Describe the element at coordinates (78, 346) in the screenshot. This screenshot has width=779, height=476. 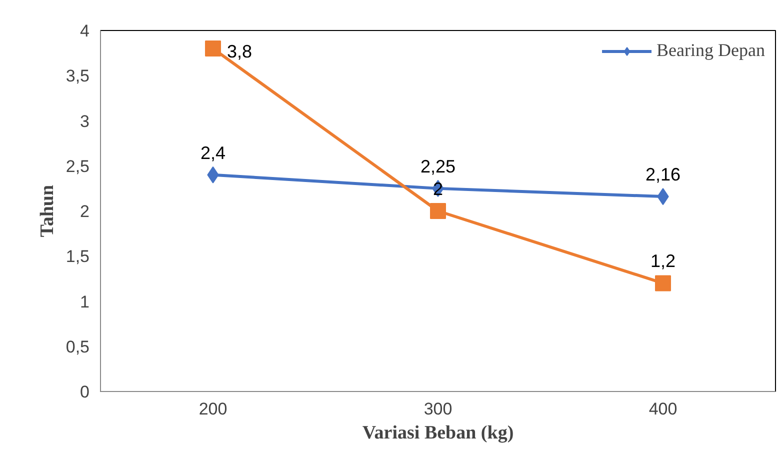
I see `y-tick-label: 0,5` at that location.